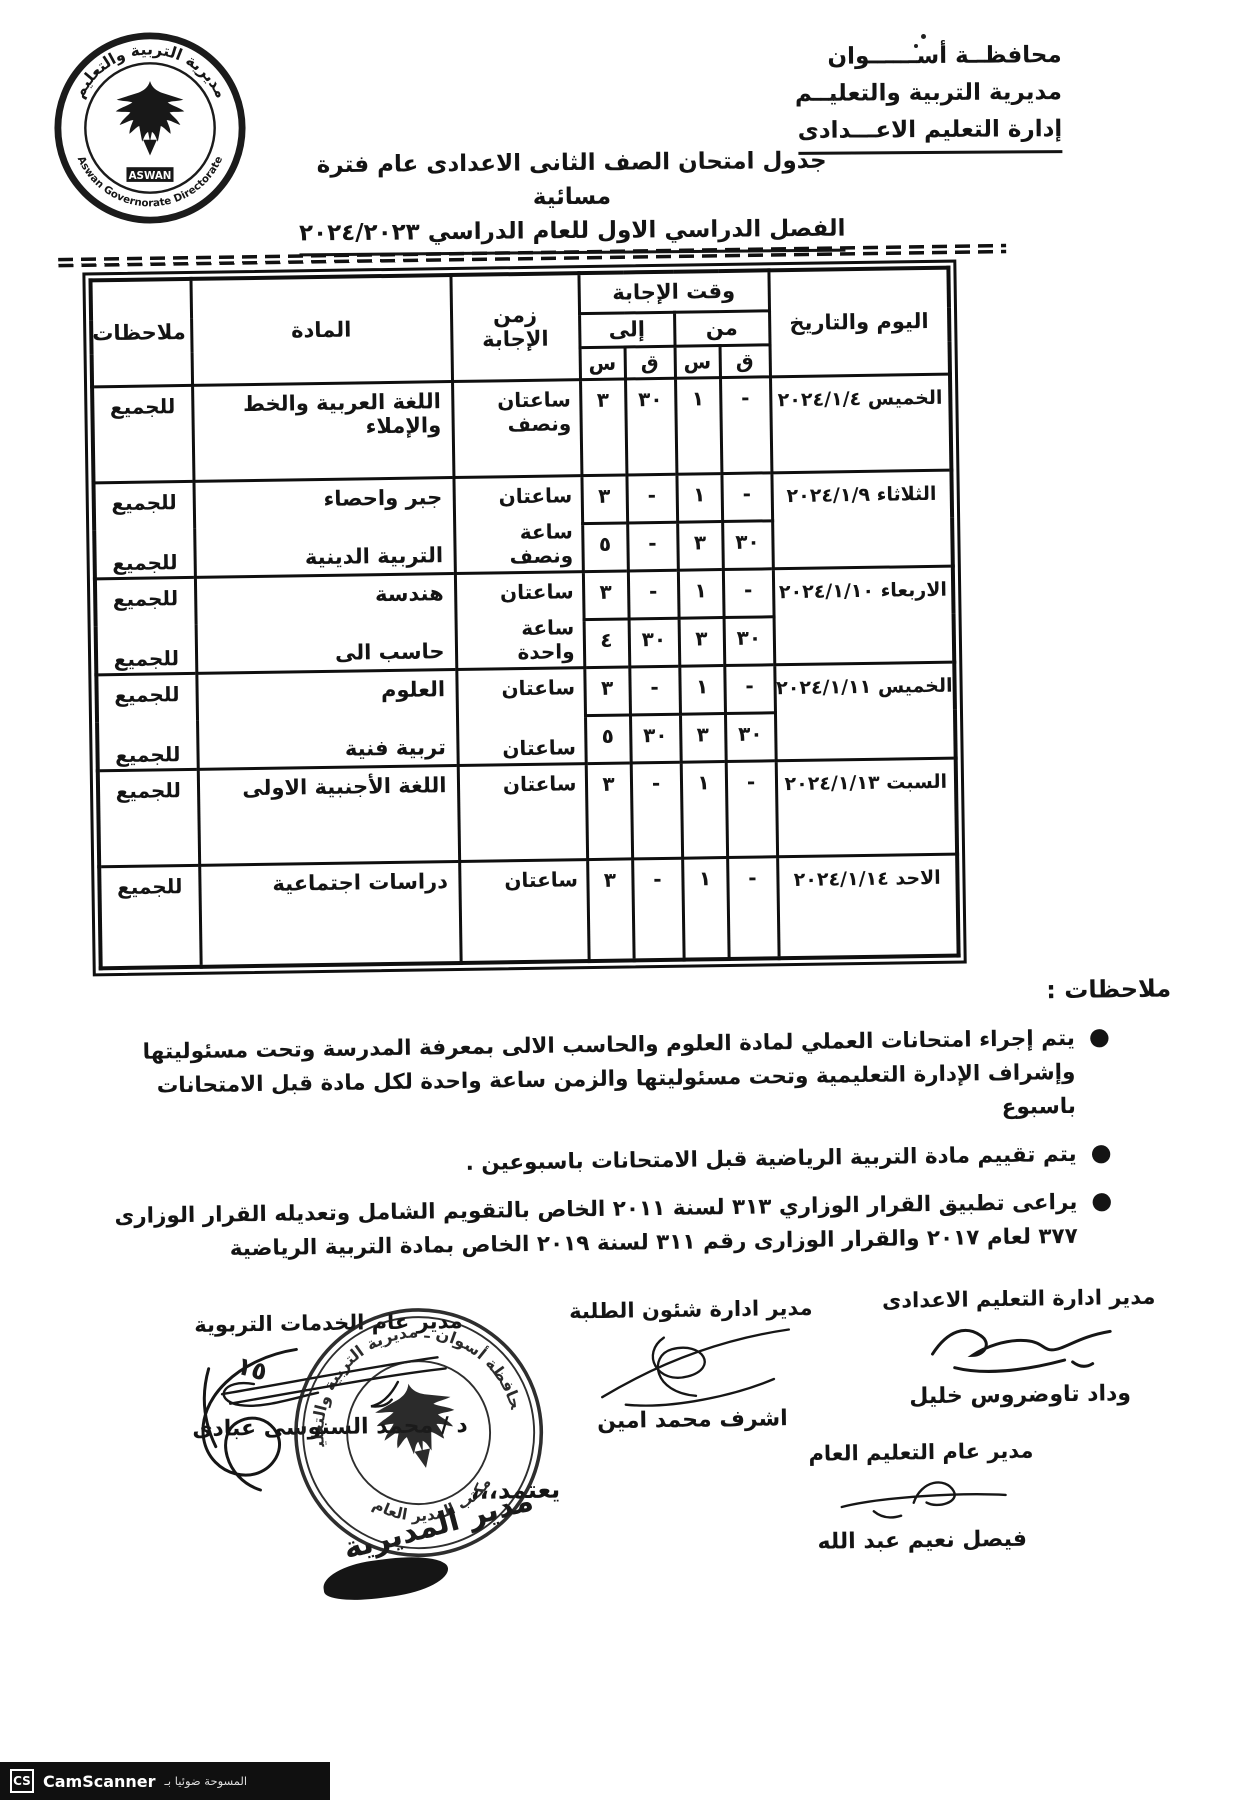 This screenshot has height=1800, width=1248. What do you see at coordinates (1018, 1298) in the screenshot?
I see `signature-title: مدير ادارة التعليم الاعدادى` at bounding box center [1018, 1298].